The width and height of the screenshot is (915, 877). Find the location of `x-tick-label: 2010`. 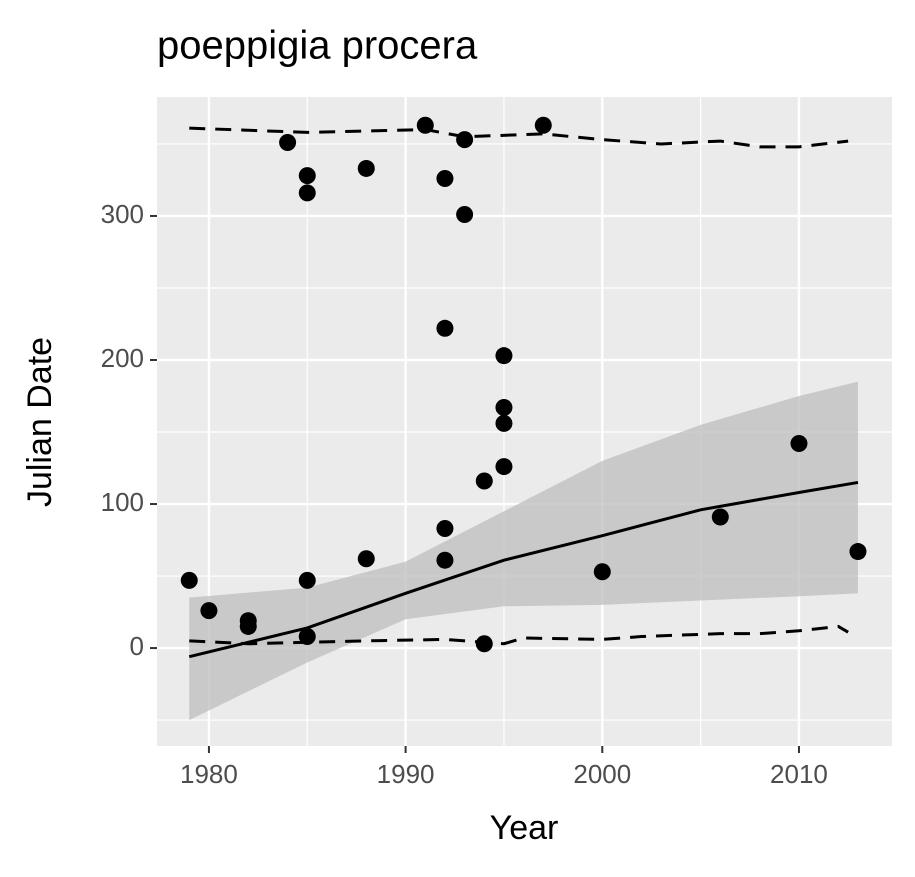

x-tick-label: 2010 is located at coordinates (799, 774).